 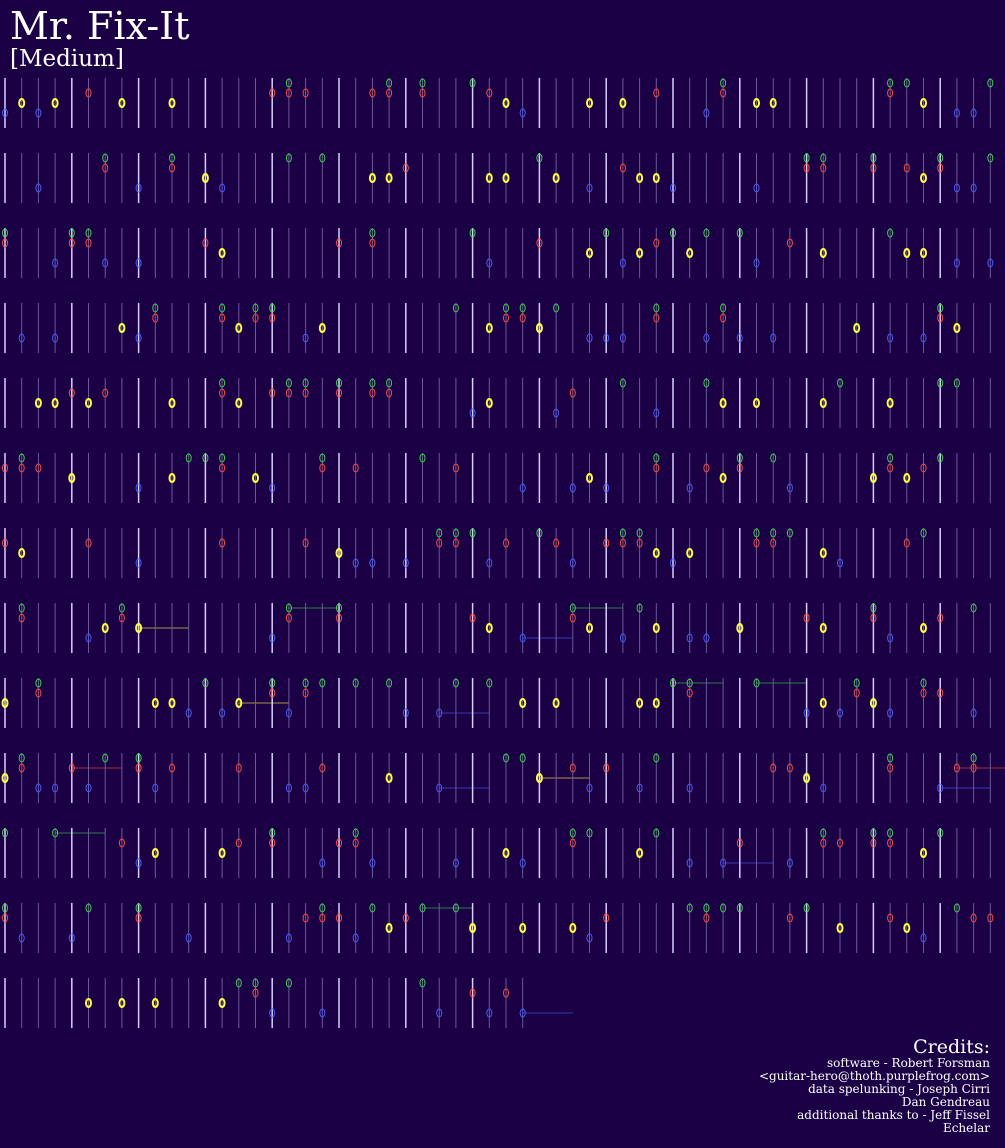 What do you see at coordinates (874, 1076) in the screenshot?
I see `credit-line: <guitar-hero@thoth.purplefrog.com>` at bounding box center [874, 1076].